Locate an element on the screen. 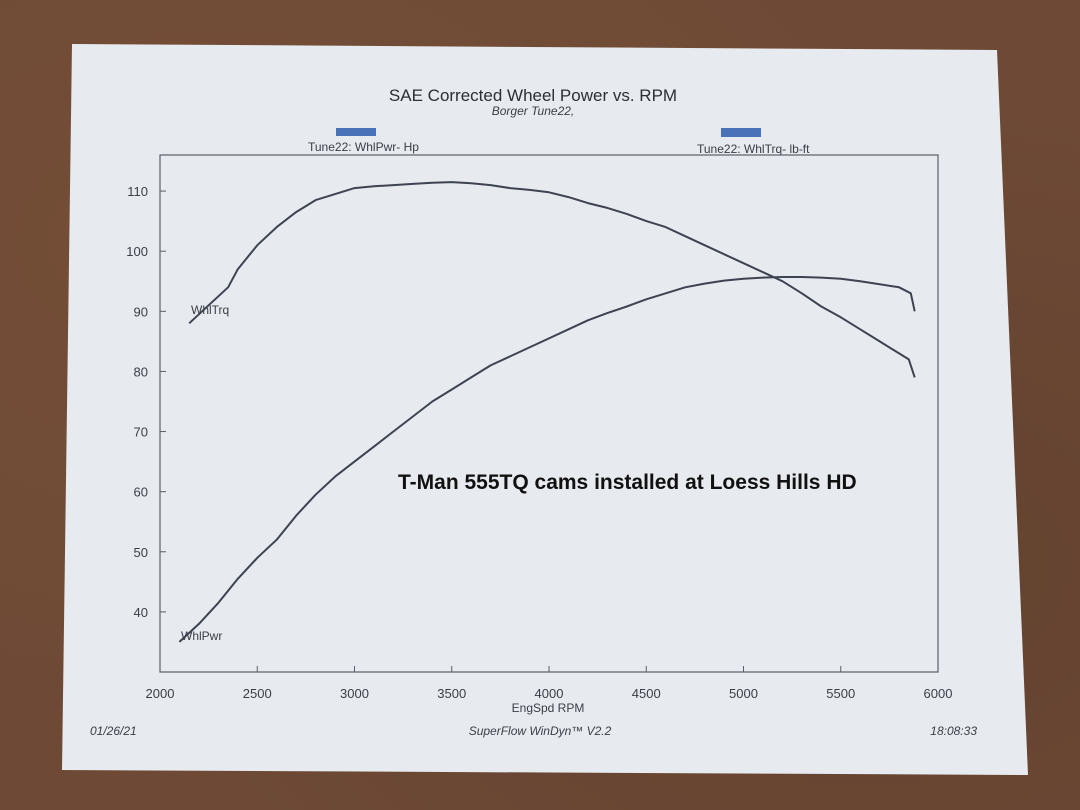 The height and width of the screenshot is (810, 1080). x-tick-label: 3500 is located at coordinates (451, 693).